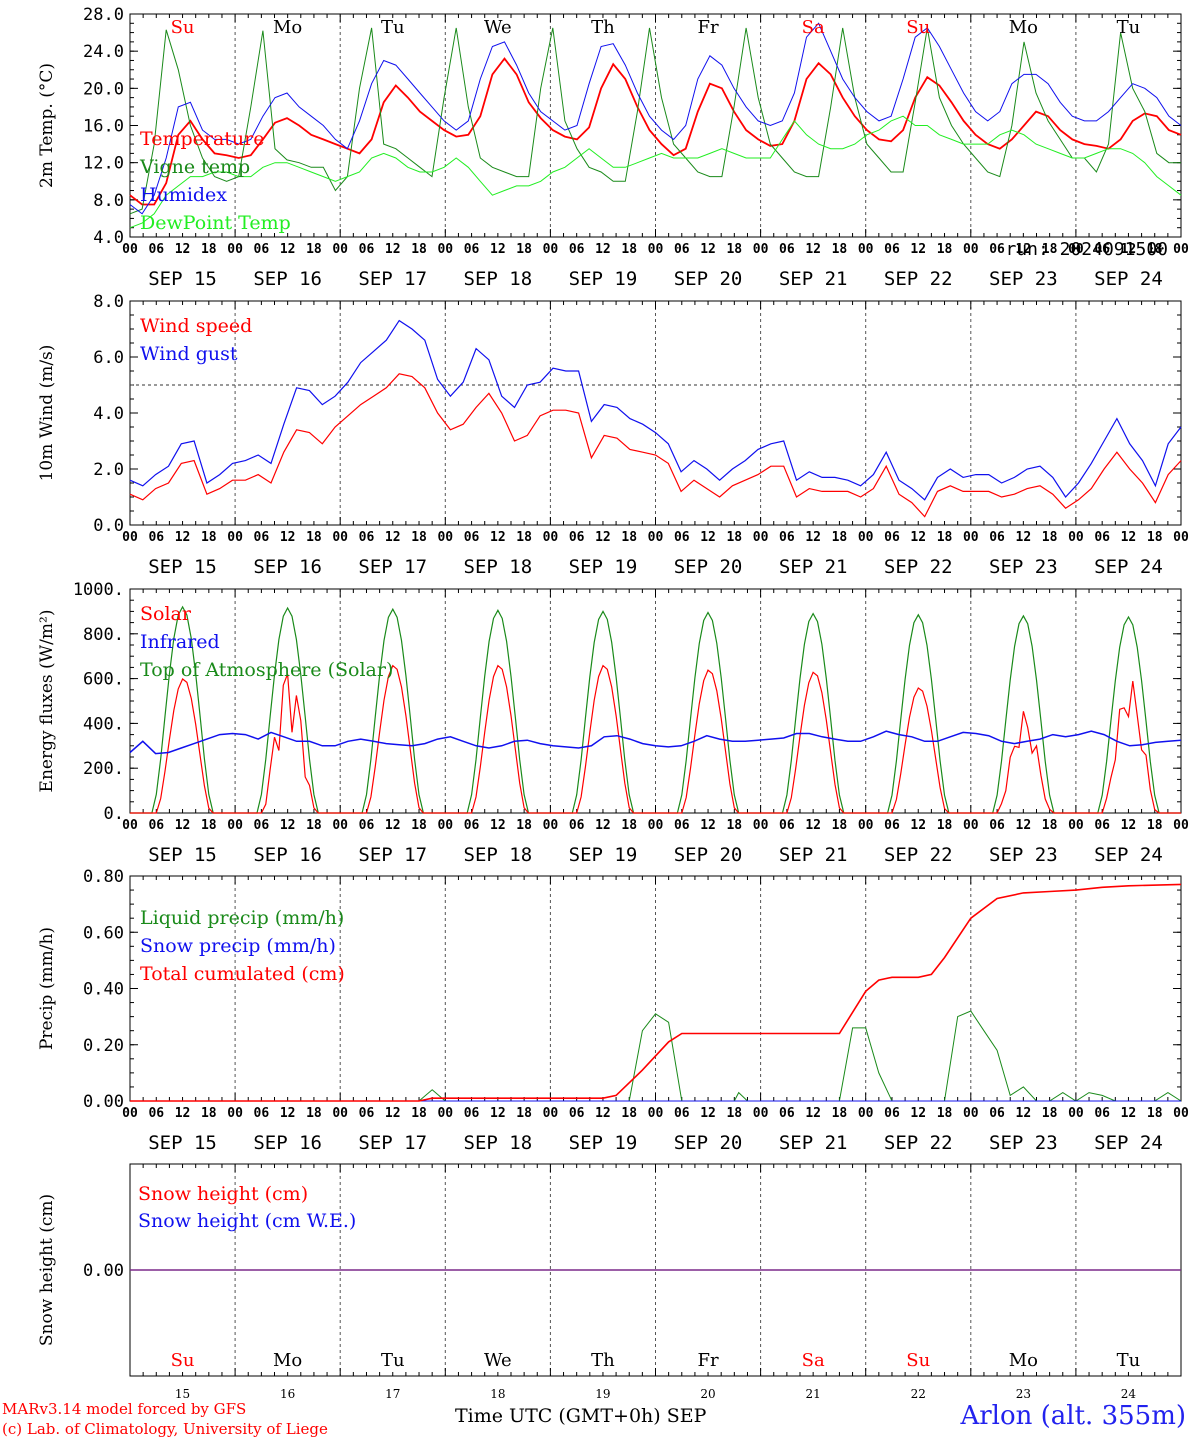 Image resolution: width=1194 pixels, height=1440 pixels. Describe the element at coordinates (103, 1102) in the screenshot. I see `y-tick-label: 0.00` at that location.